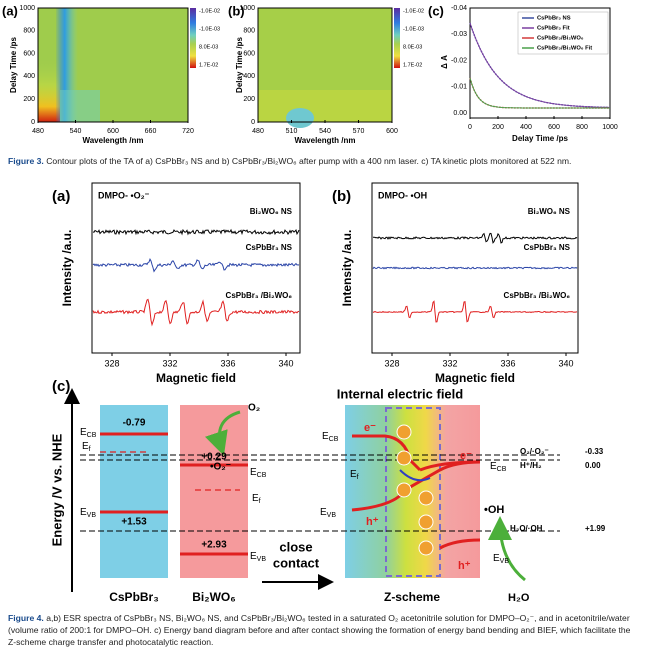  Describe the element at coordinates (459, 8) in the screenshot. I see `y-tick-label: -0.04` at that location.